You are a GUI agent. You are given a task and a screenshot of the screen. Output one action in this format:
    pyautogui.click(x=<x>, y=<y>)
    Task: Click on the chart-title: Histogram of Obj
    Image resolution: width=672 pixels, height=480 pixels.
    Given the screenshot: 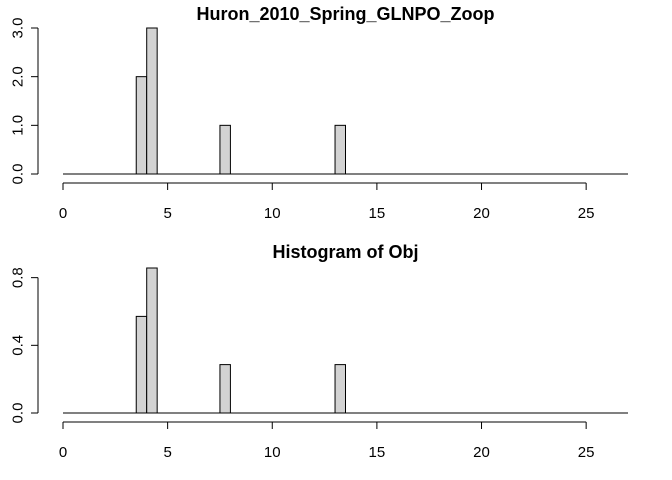 What is the action you would take?
    pyautogui.click(x=345, y=252)
    